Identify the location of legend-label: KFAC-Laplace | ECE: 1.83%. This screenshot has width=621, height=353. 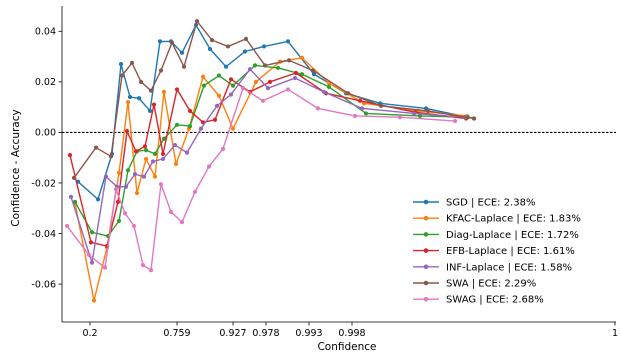
(513, 219).